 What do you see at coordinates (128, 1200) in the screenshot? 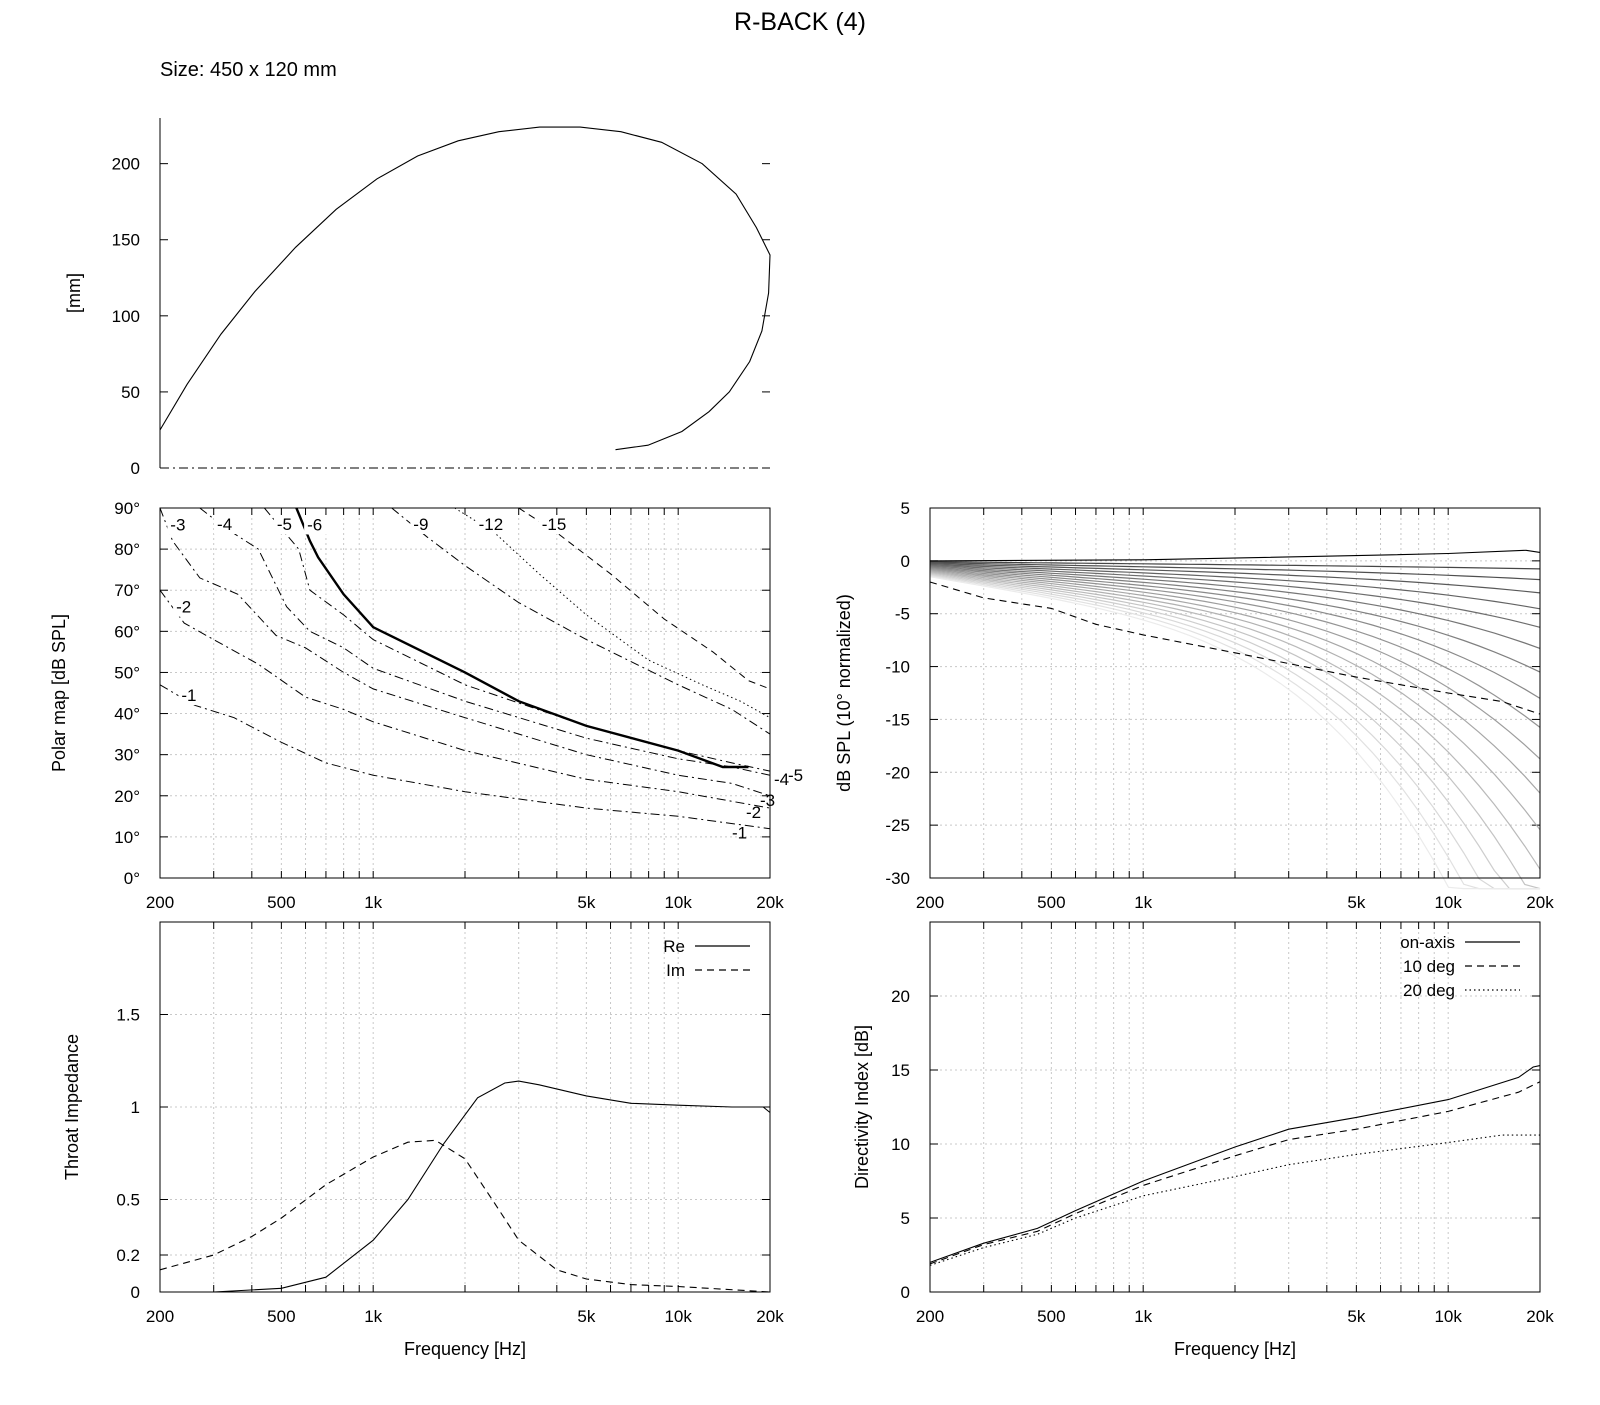
I see `y-tick-label: 0.5` at bounding box center [128, 1200].